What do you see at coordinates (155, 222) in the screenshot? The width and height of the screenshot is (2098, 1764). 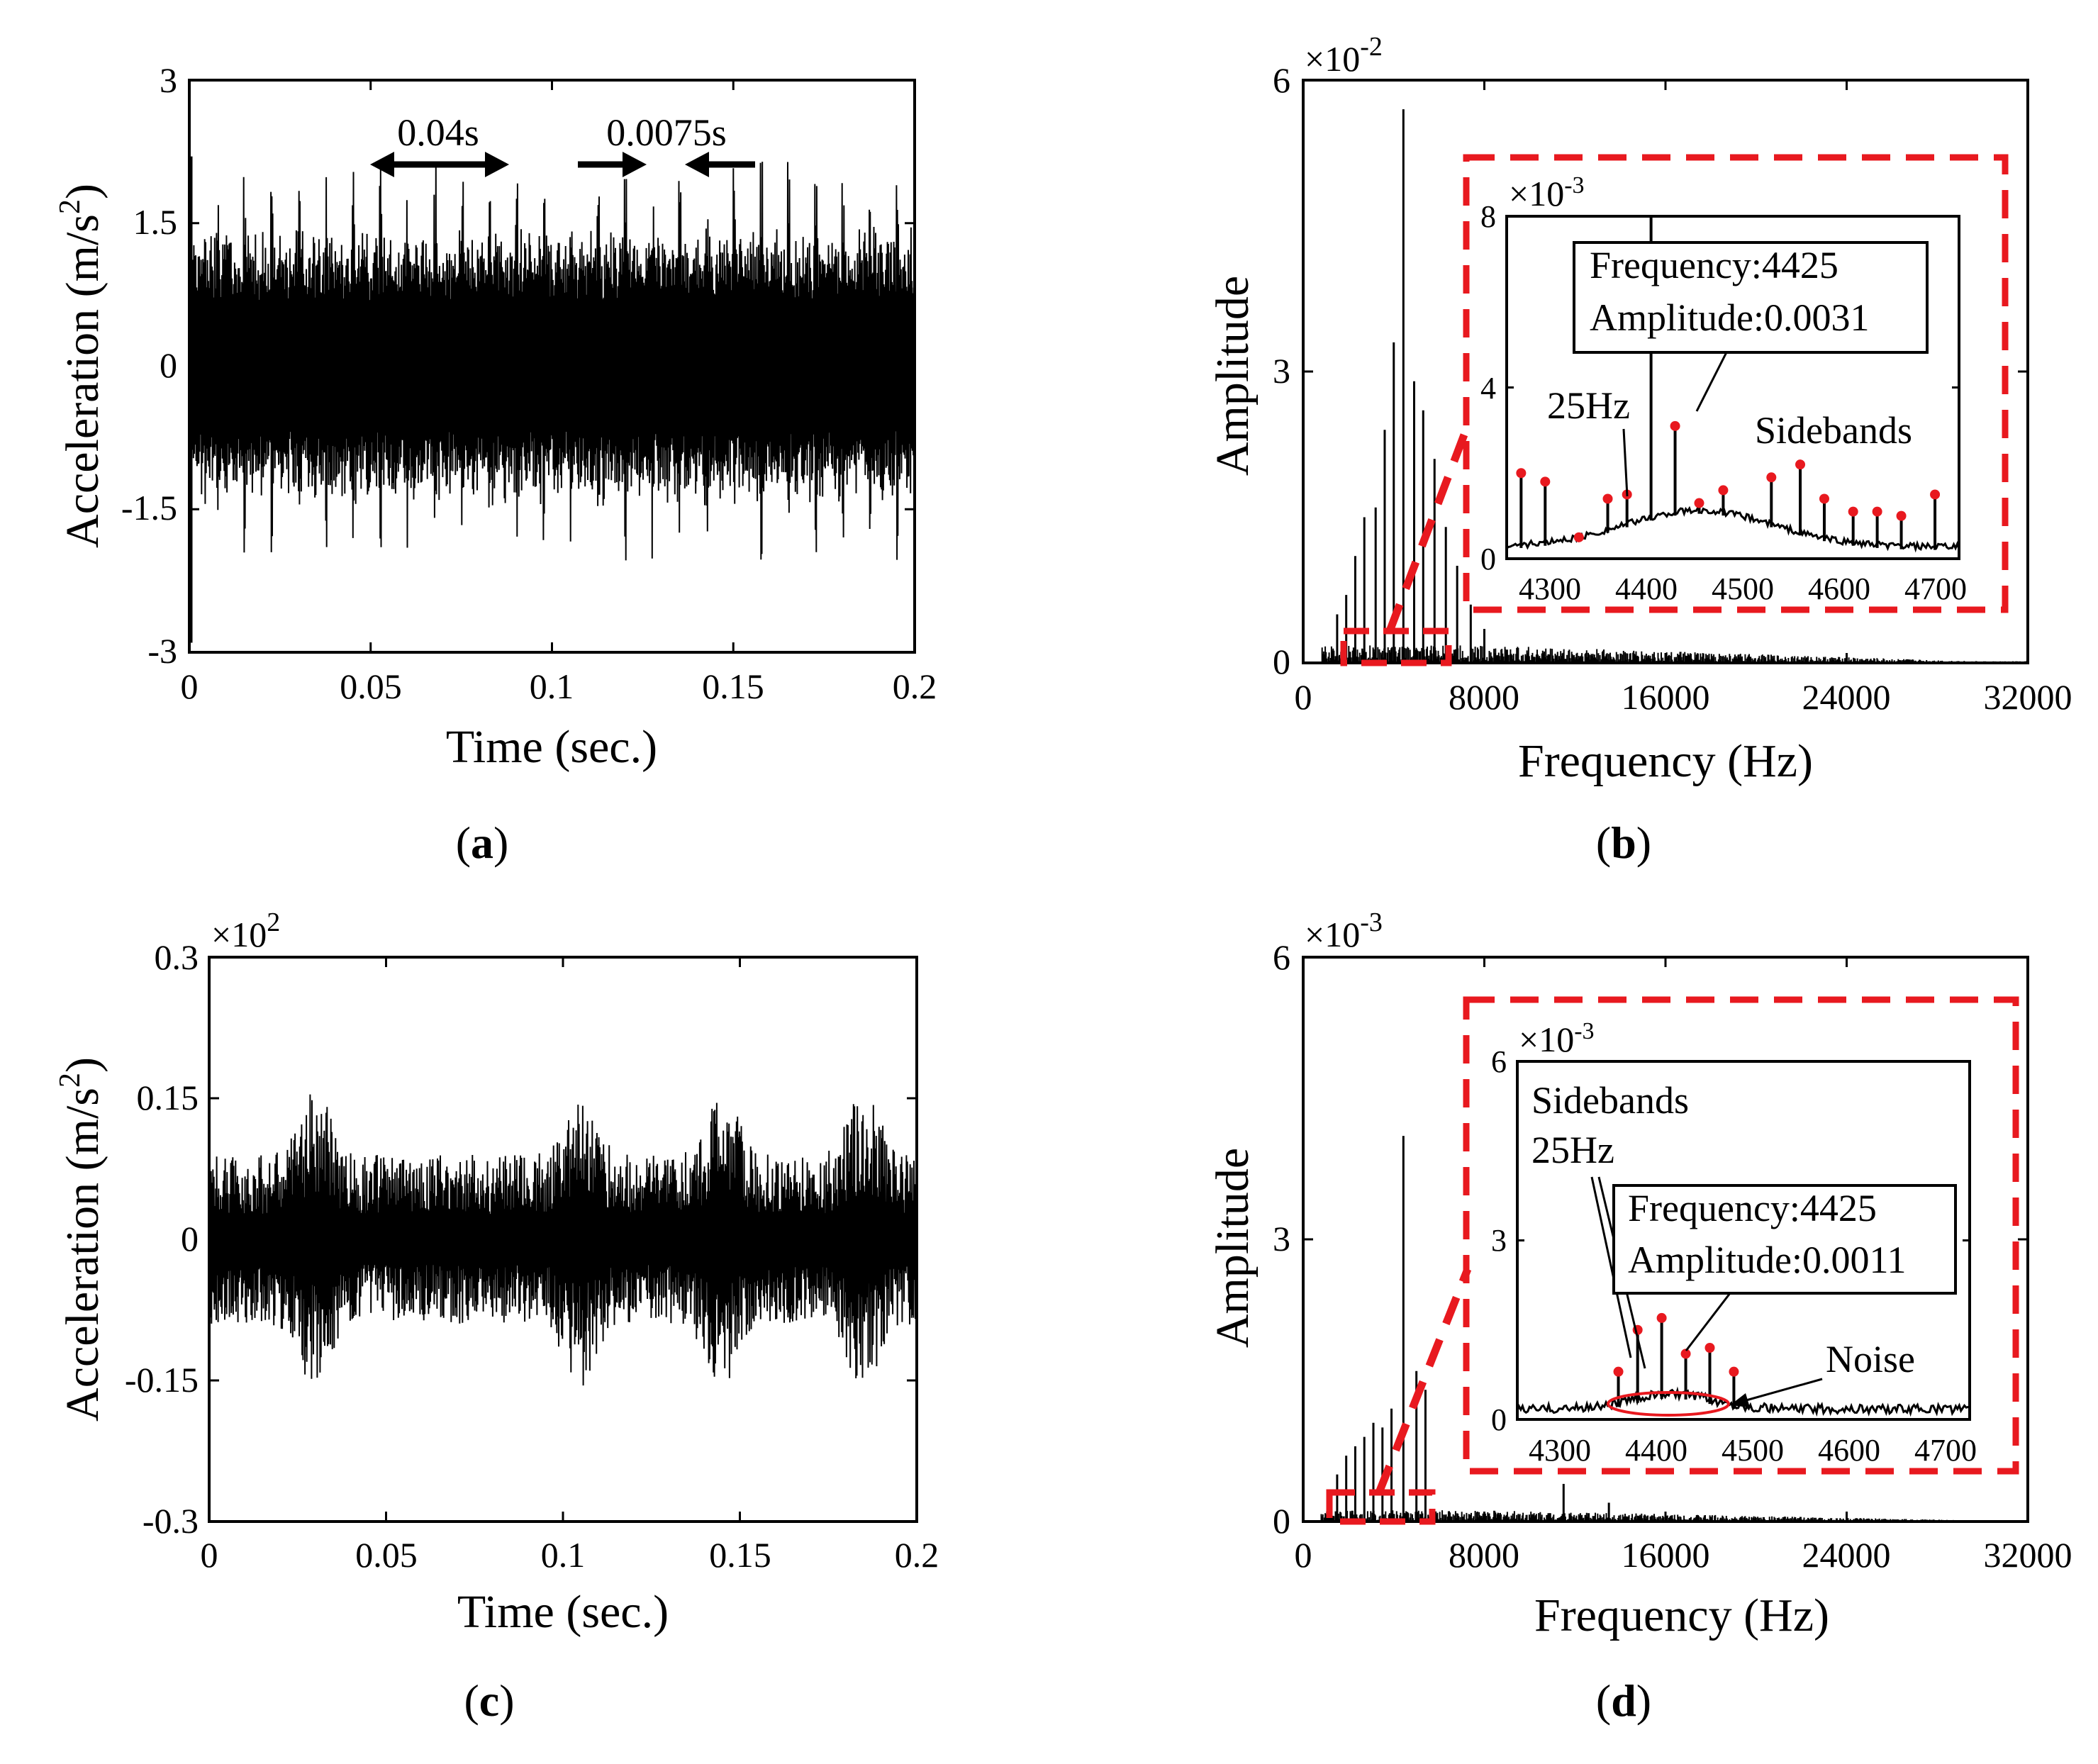 I see `panel-a-ytick-label: 1.5` at bounding box center [155, 222].